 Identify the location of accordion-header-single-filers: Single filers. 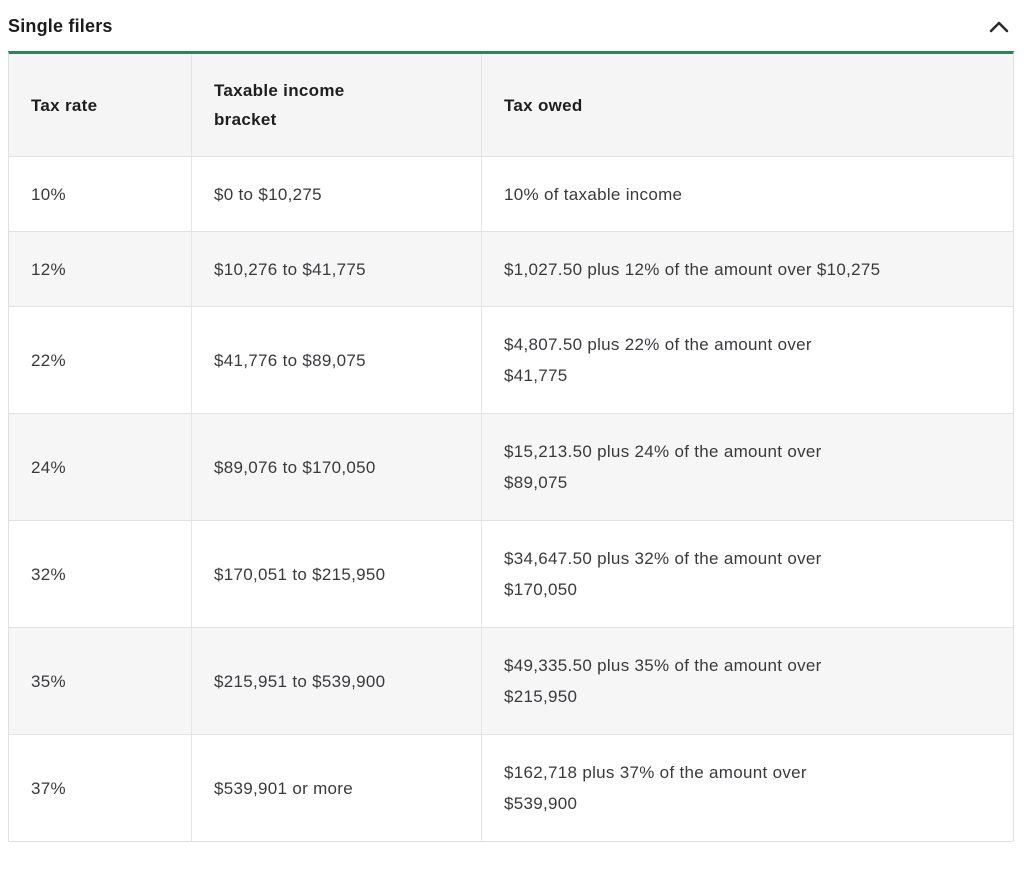
(512, 18).